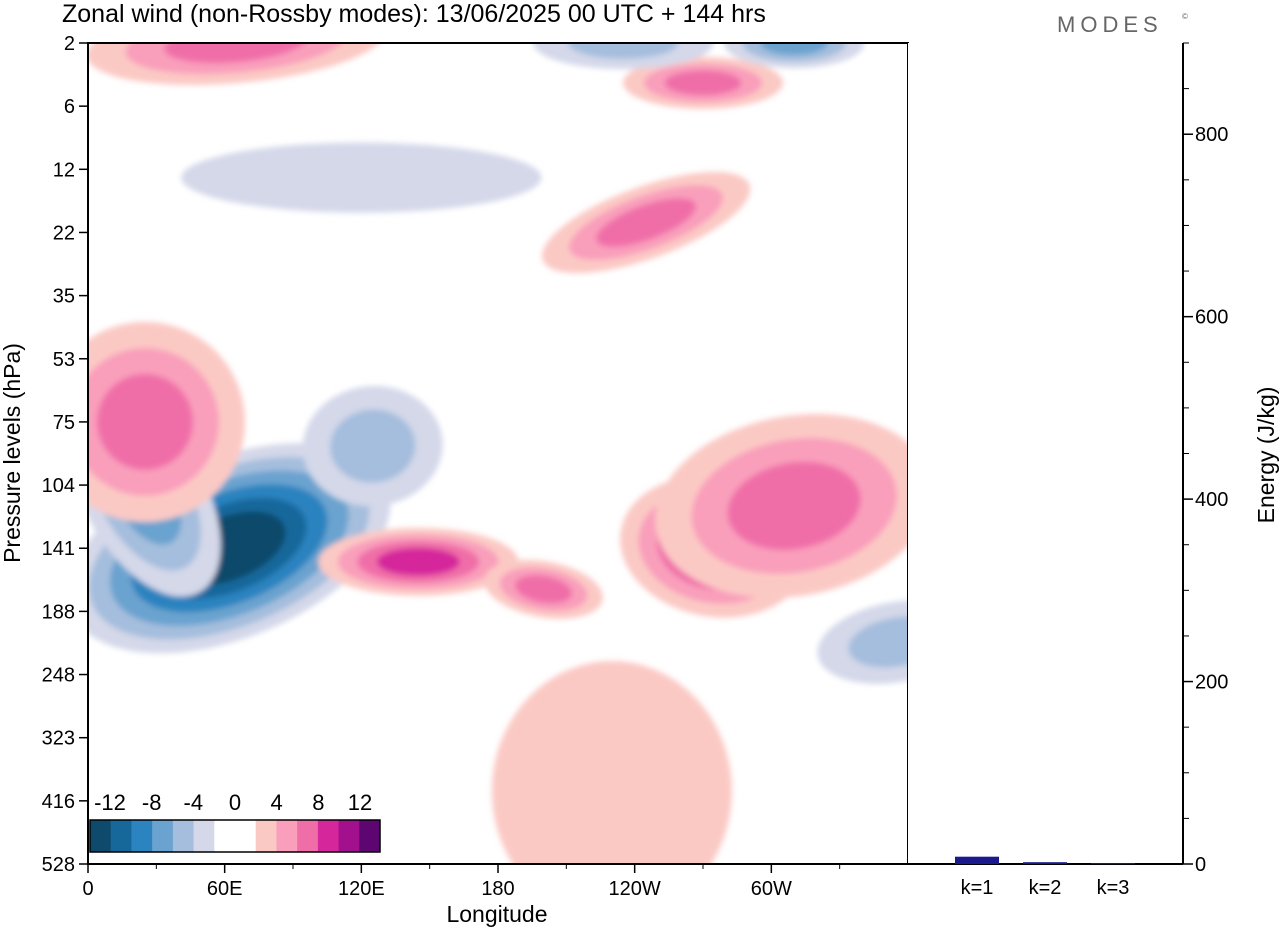 This screenshot has width=1280, height=930. What do you see at coordinates (497, 889) in the screenshot?
I see `x-tick-label: 180` at bounding box center [497, 889].